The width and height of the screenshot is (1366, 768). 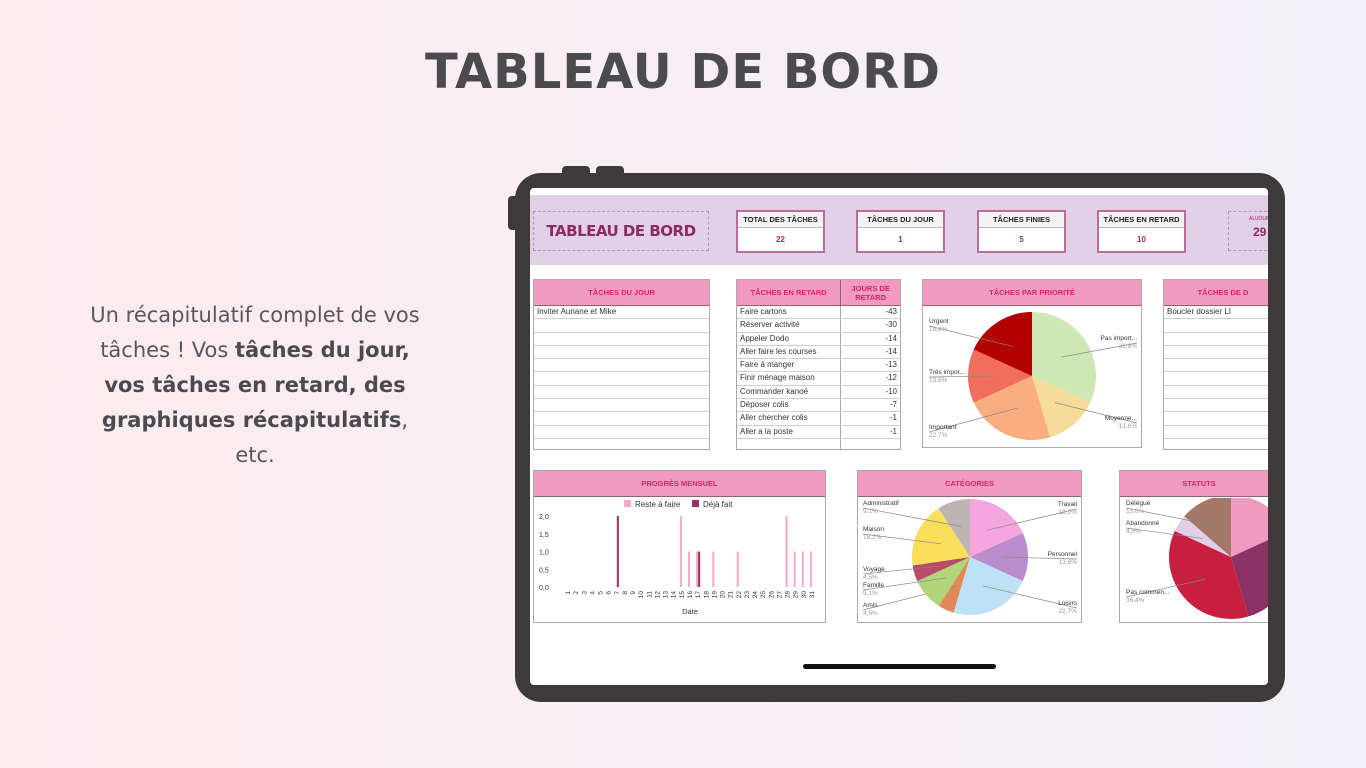 I want to click on days-late-header: JOURS DE RETARD, so click(x=870, y=293).